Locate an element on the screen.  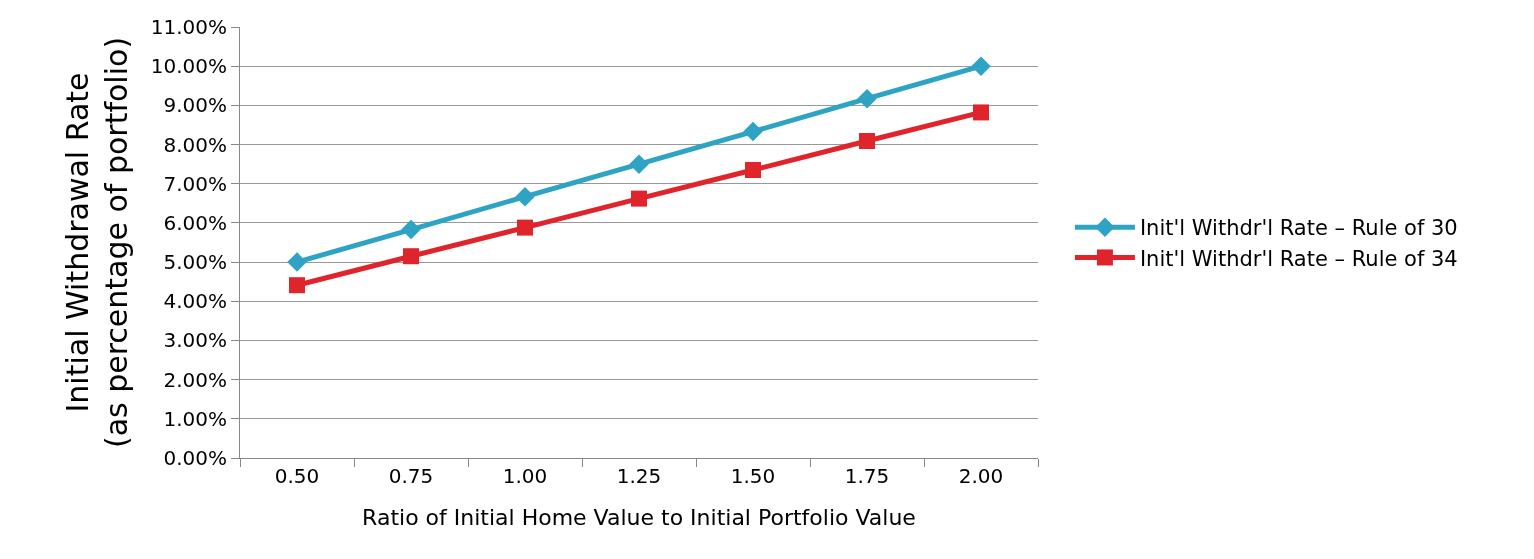
x-axis-title: Ratio of Initial Home Value to Initial Portfolio Value is located at coordinates (639, 517).